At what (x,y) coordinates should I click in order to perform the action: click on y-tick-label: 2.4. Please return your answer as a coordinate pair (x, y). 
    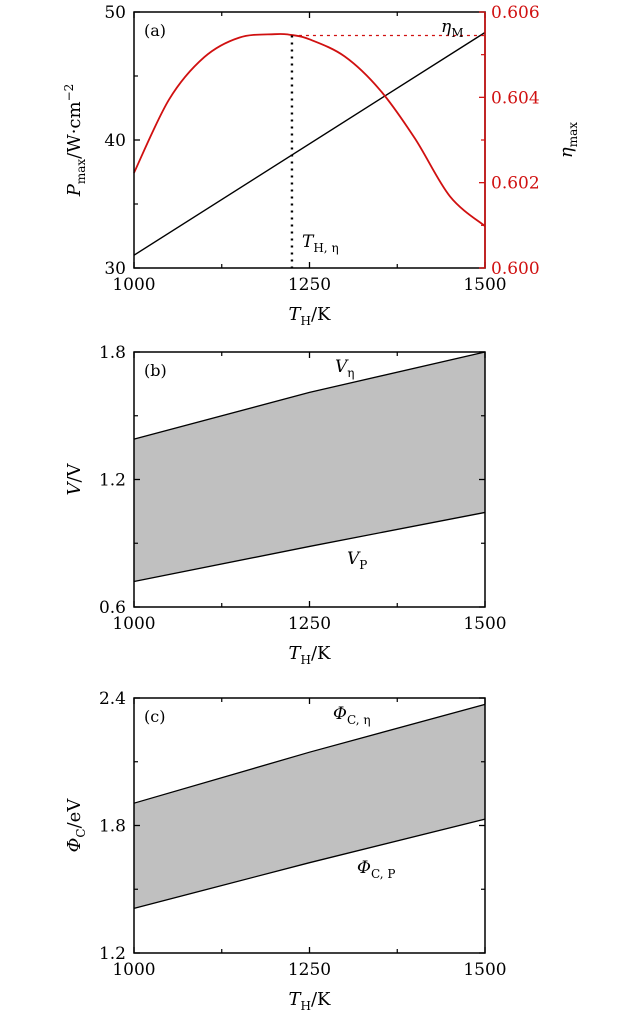
    Looking at the image, I should click on (112, 699).